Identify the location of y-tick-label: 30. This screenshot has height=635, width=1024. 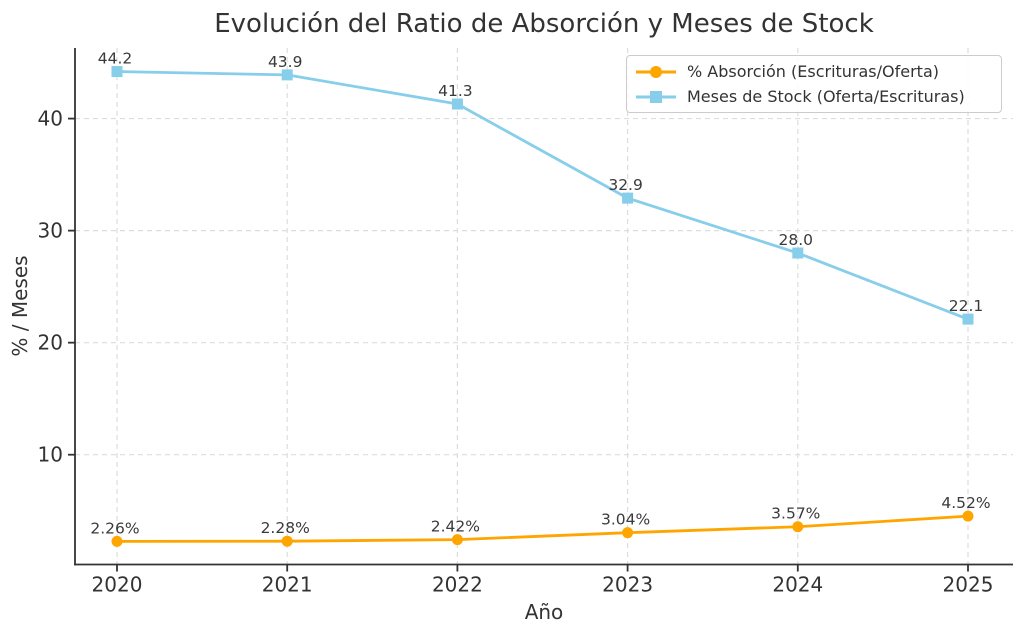
(50, 231).